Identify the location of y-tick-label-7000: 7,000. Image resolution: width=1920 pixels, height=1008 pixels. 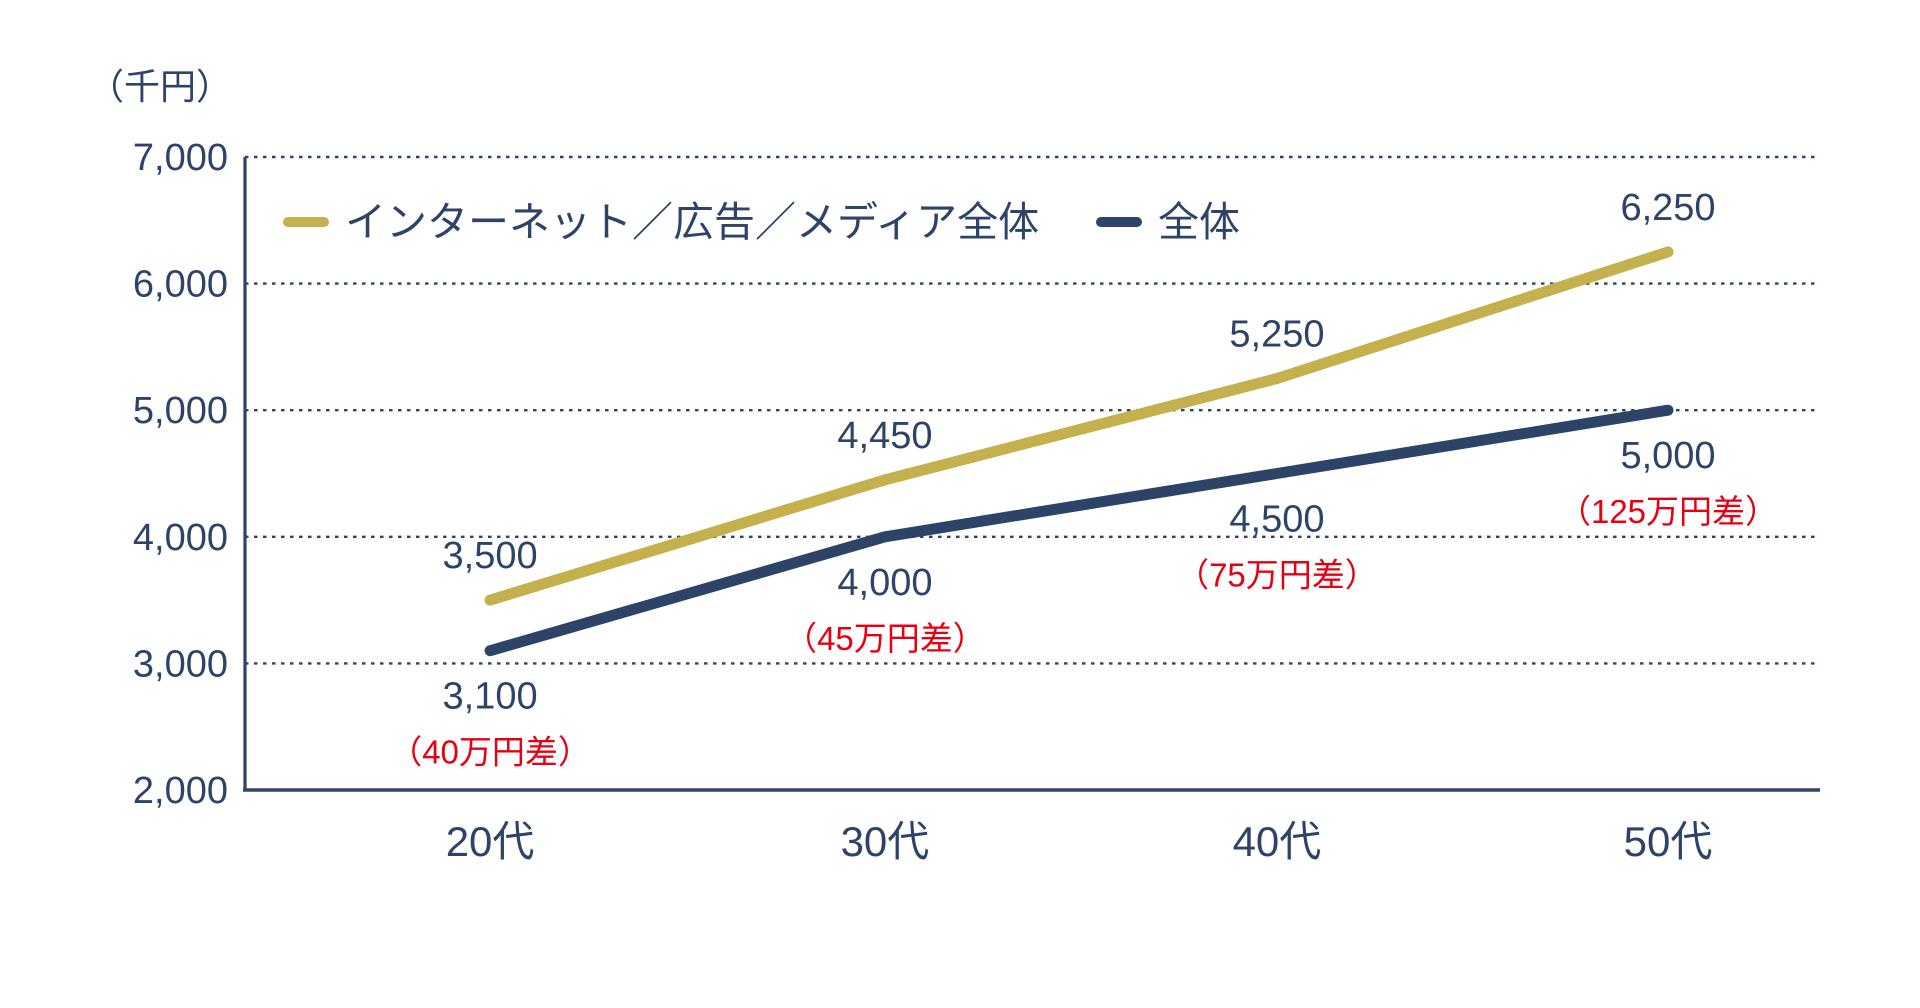
(180, 158).